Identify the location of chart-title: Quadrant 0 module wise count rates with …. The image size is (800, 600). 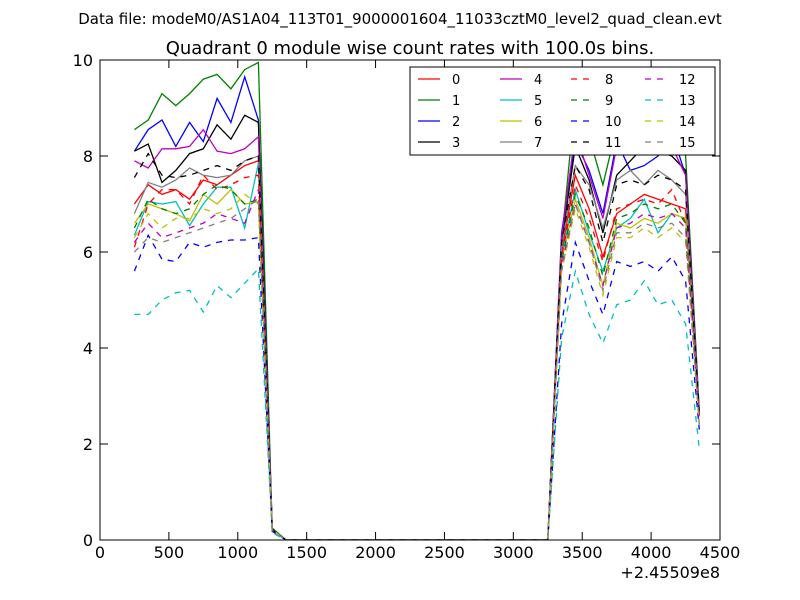
(410, 48).